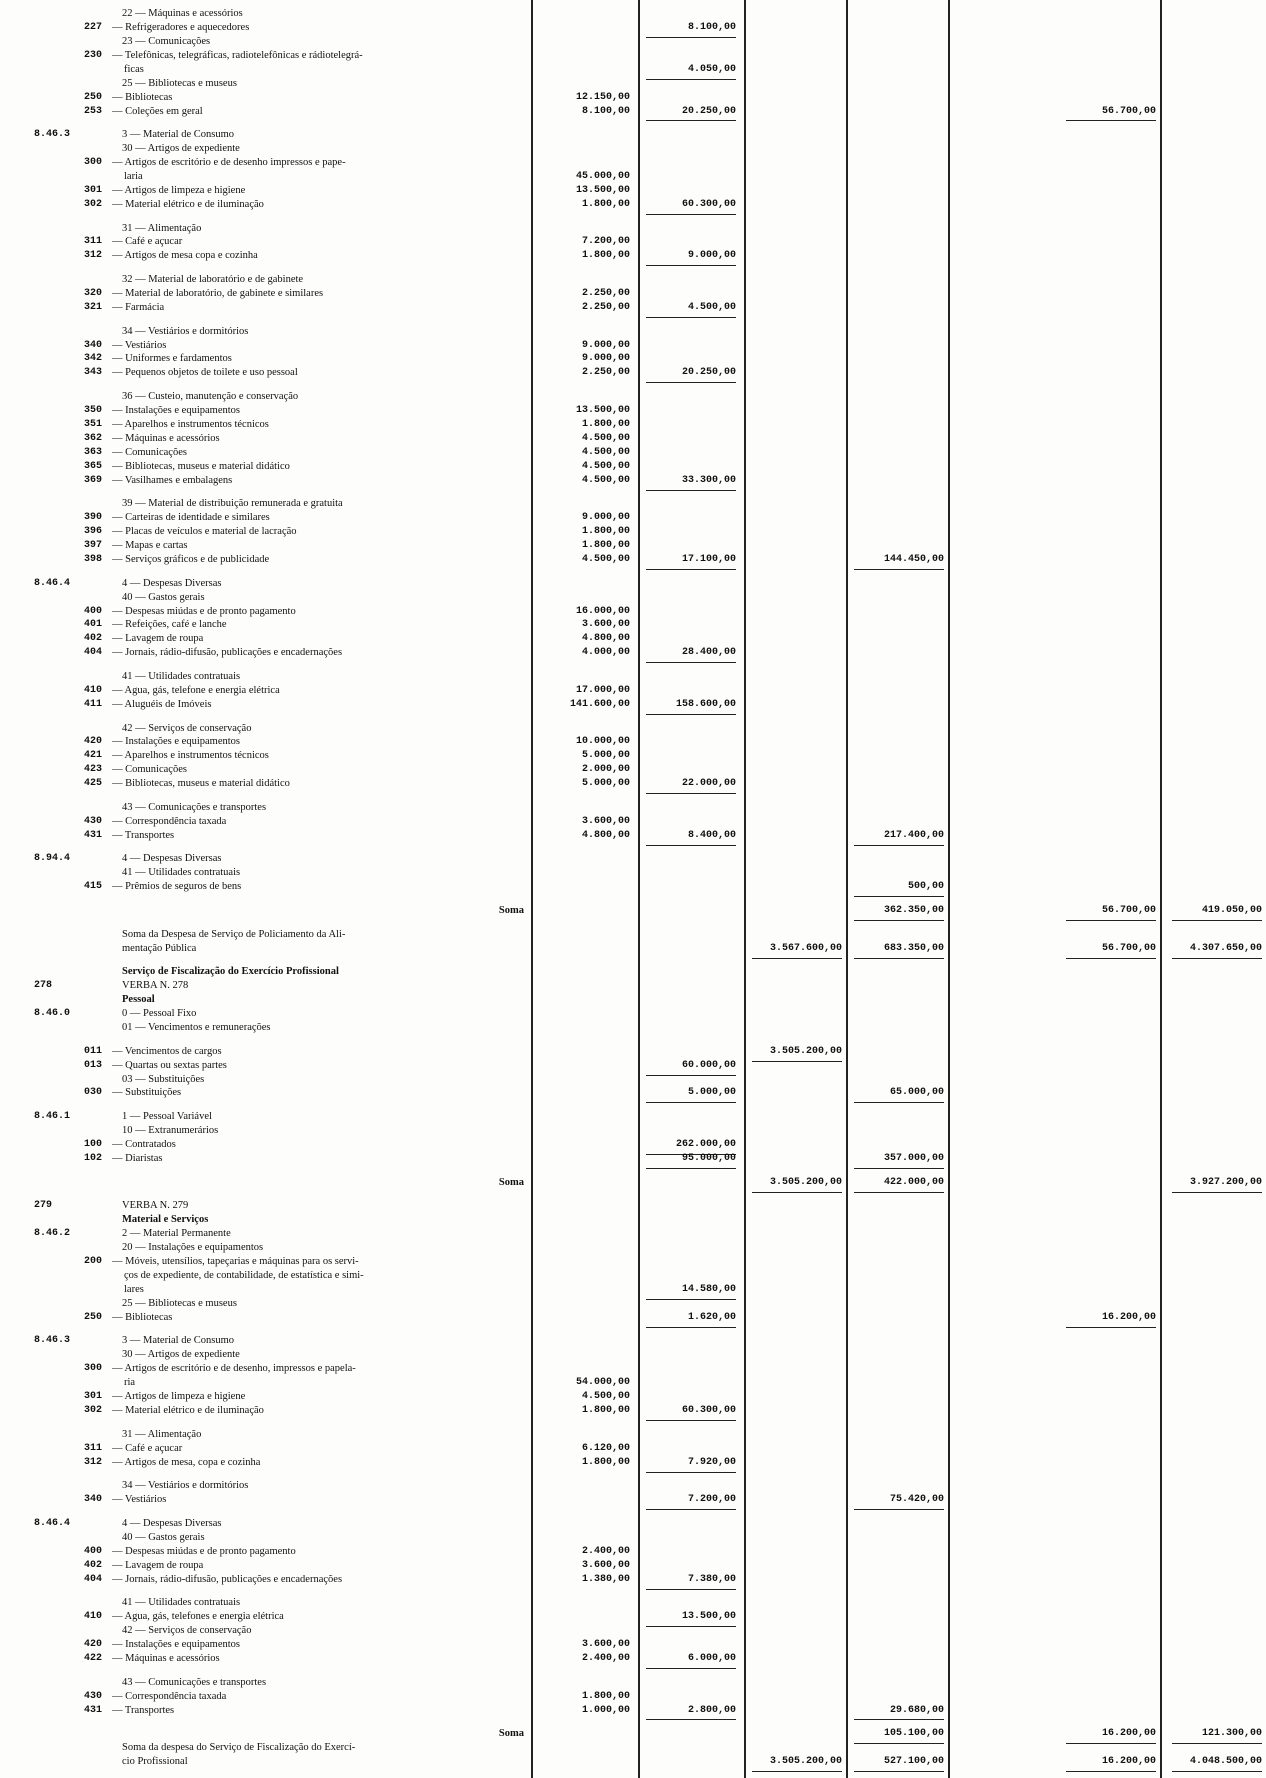 Image resolution: width=1266 pixels, height=1778 pixels. I want to click on item-code: 030, so click(93, 1093).